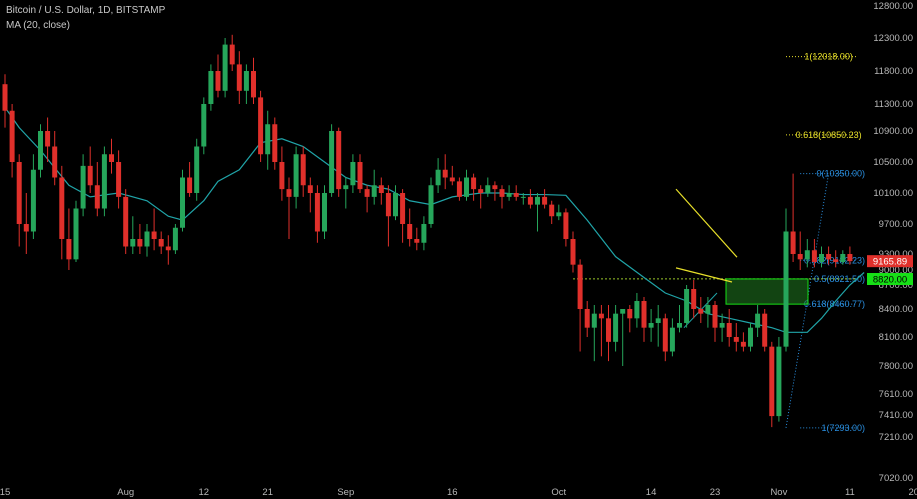 This screenshot has width=917, height=499. I want to click on x-tick-label: Aug, so click(125, 492).